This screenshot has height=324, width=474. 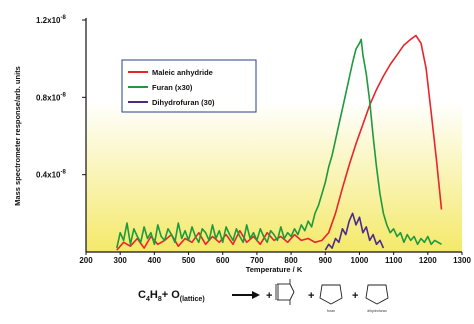 What do you see at coordinates (171, 296) in the screenshot?
I see `equation-reactant: C4H8+ O(lattice)` at bounding box center [171, 296].